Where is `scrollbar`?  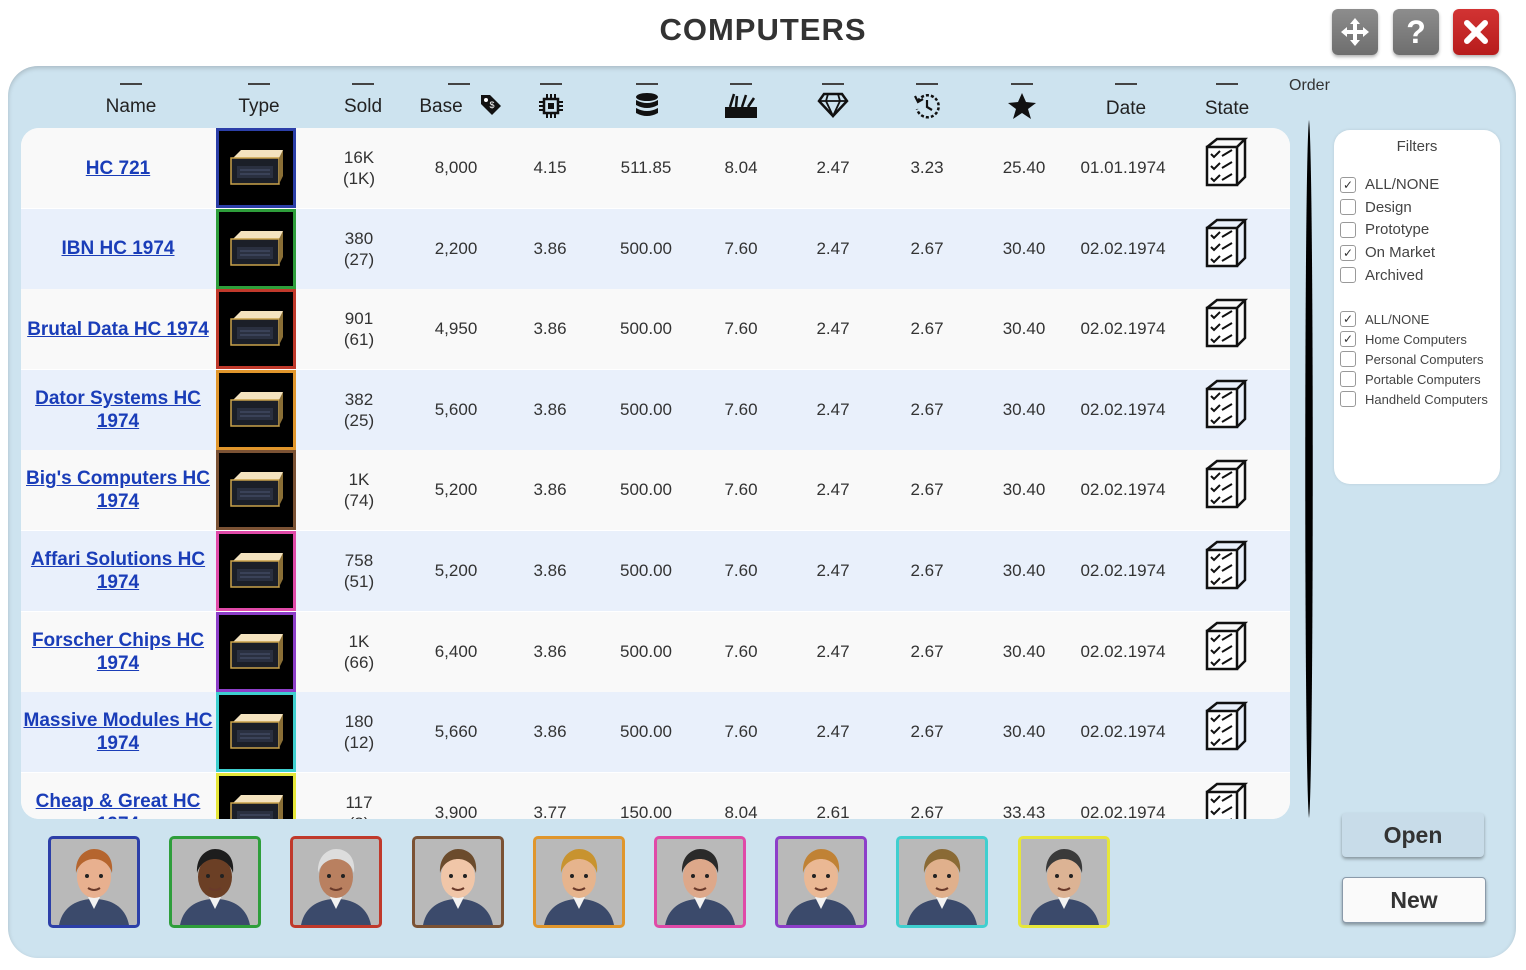
scrollbar is located at coordinates (1309, 469).